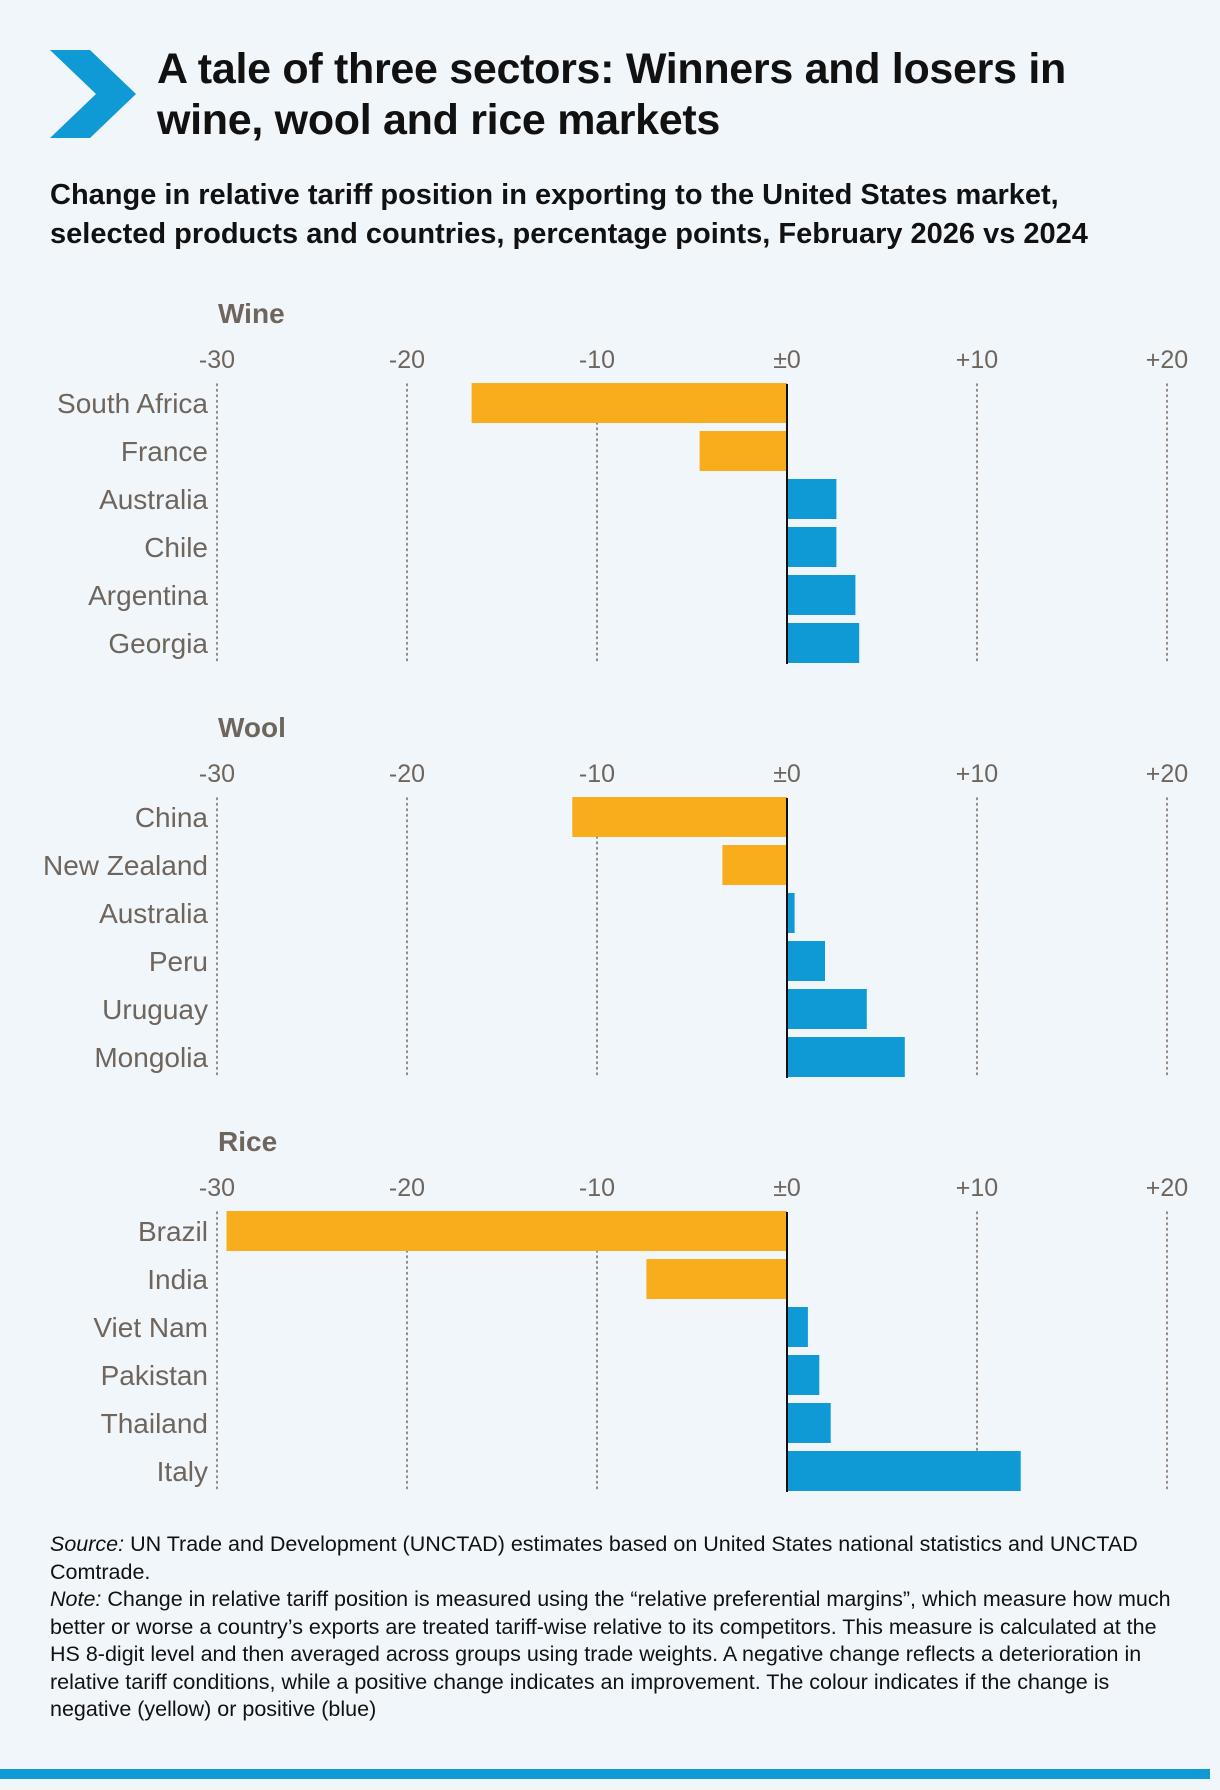  Describe the element at coordinates (605, 1774) in the screenshot. I see `bottom-rule` at that location.